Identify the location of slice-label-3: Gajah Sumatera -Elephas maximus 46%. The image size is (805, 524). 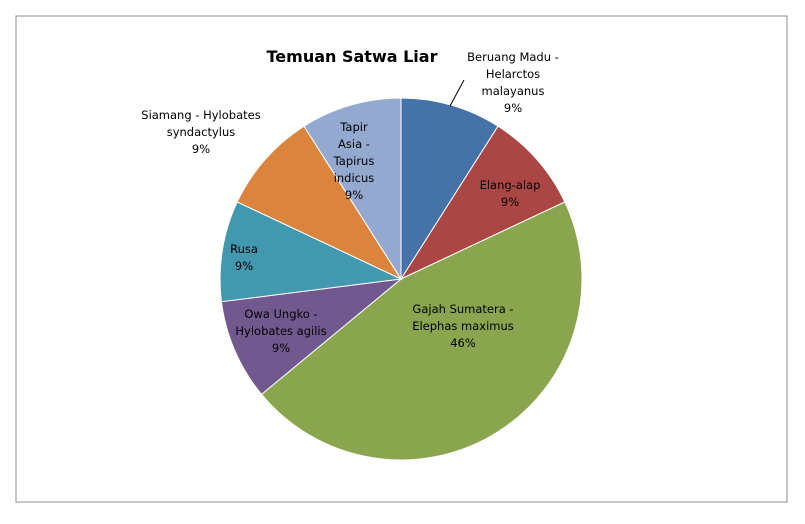
(463, 326).